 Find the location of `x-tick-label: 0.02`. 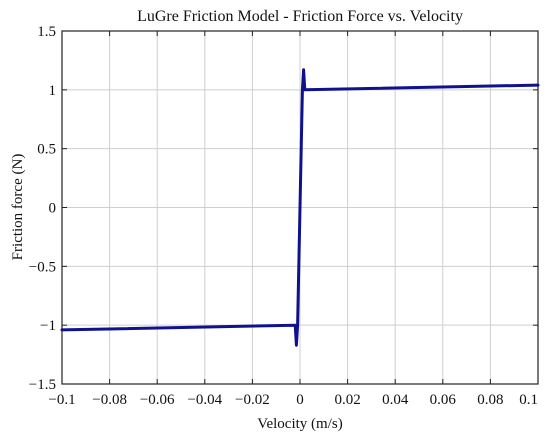

x-tick-label: 0.02 is located at coordinates (347, 400).